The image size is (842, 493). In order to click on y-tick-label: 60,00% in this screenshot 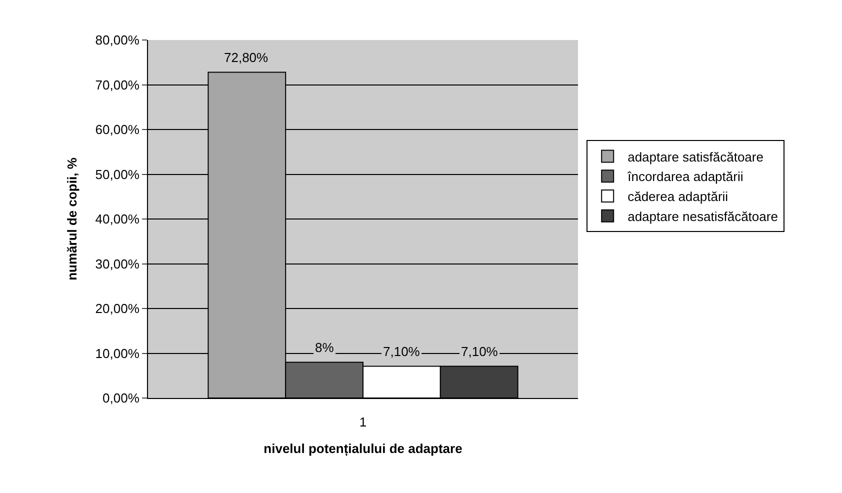, I will do `click(117, 130)`.